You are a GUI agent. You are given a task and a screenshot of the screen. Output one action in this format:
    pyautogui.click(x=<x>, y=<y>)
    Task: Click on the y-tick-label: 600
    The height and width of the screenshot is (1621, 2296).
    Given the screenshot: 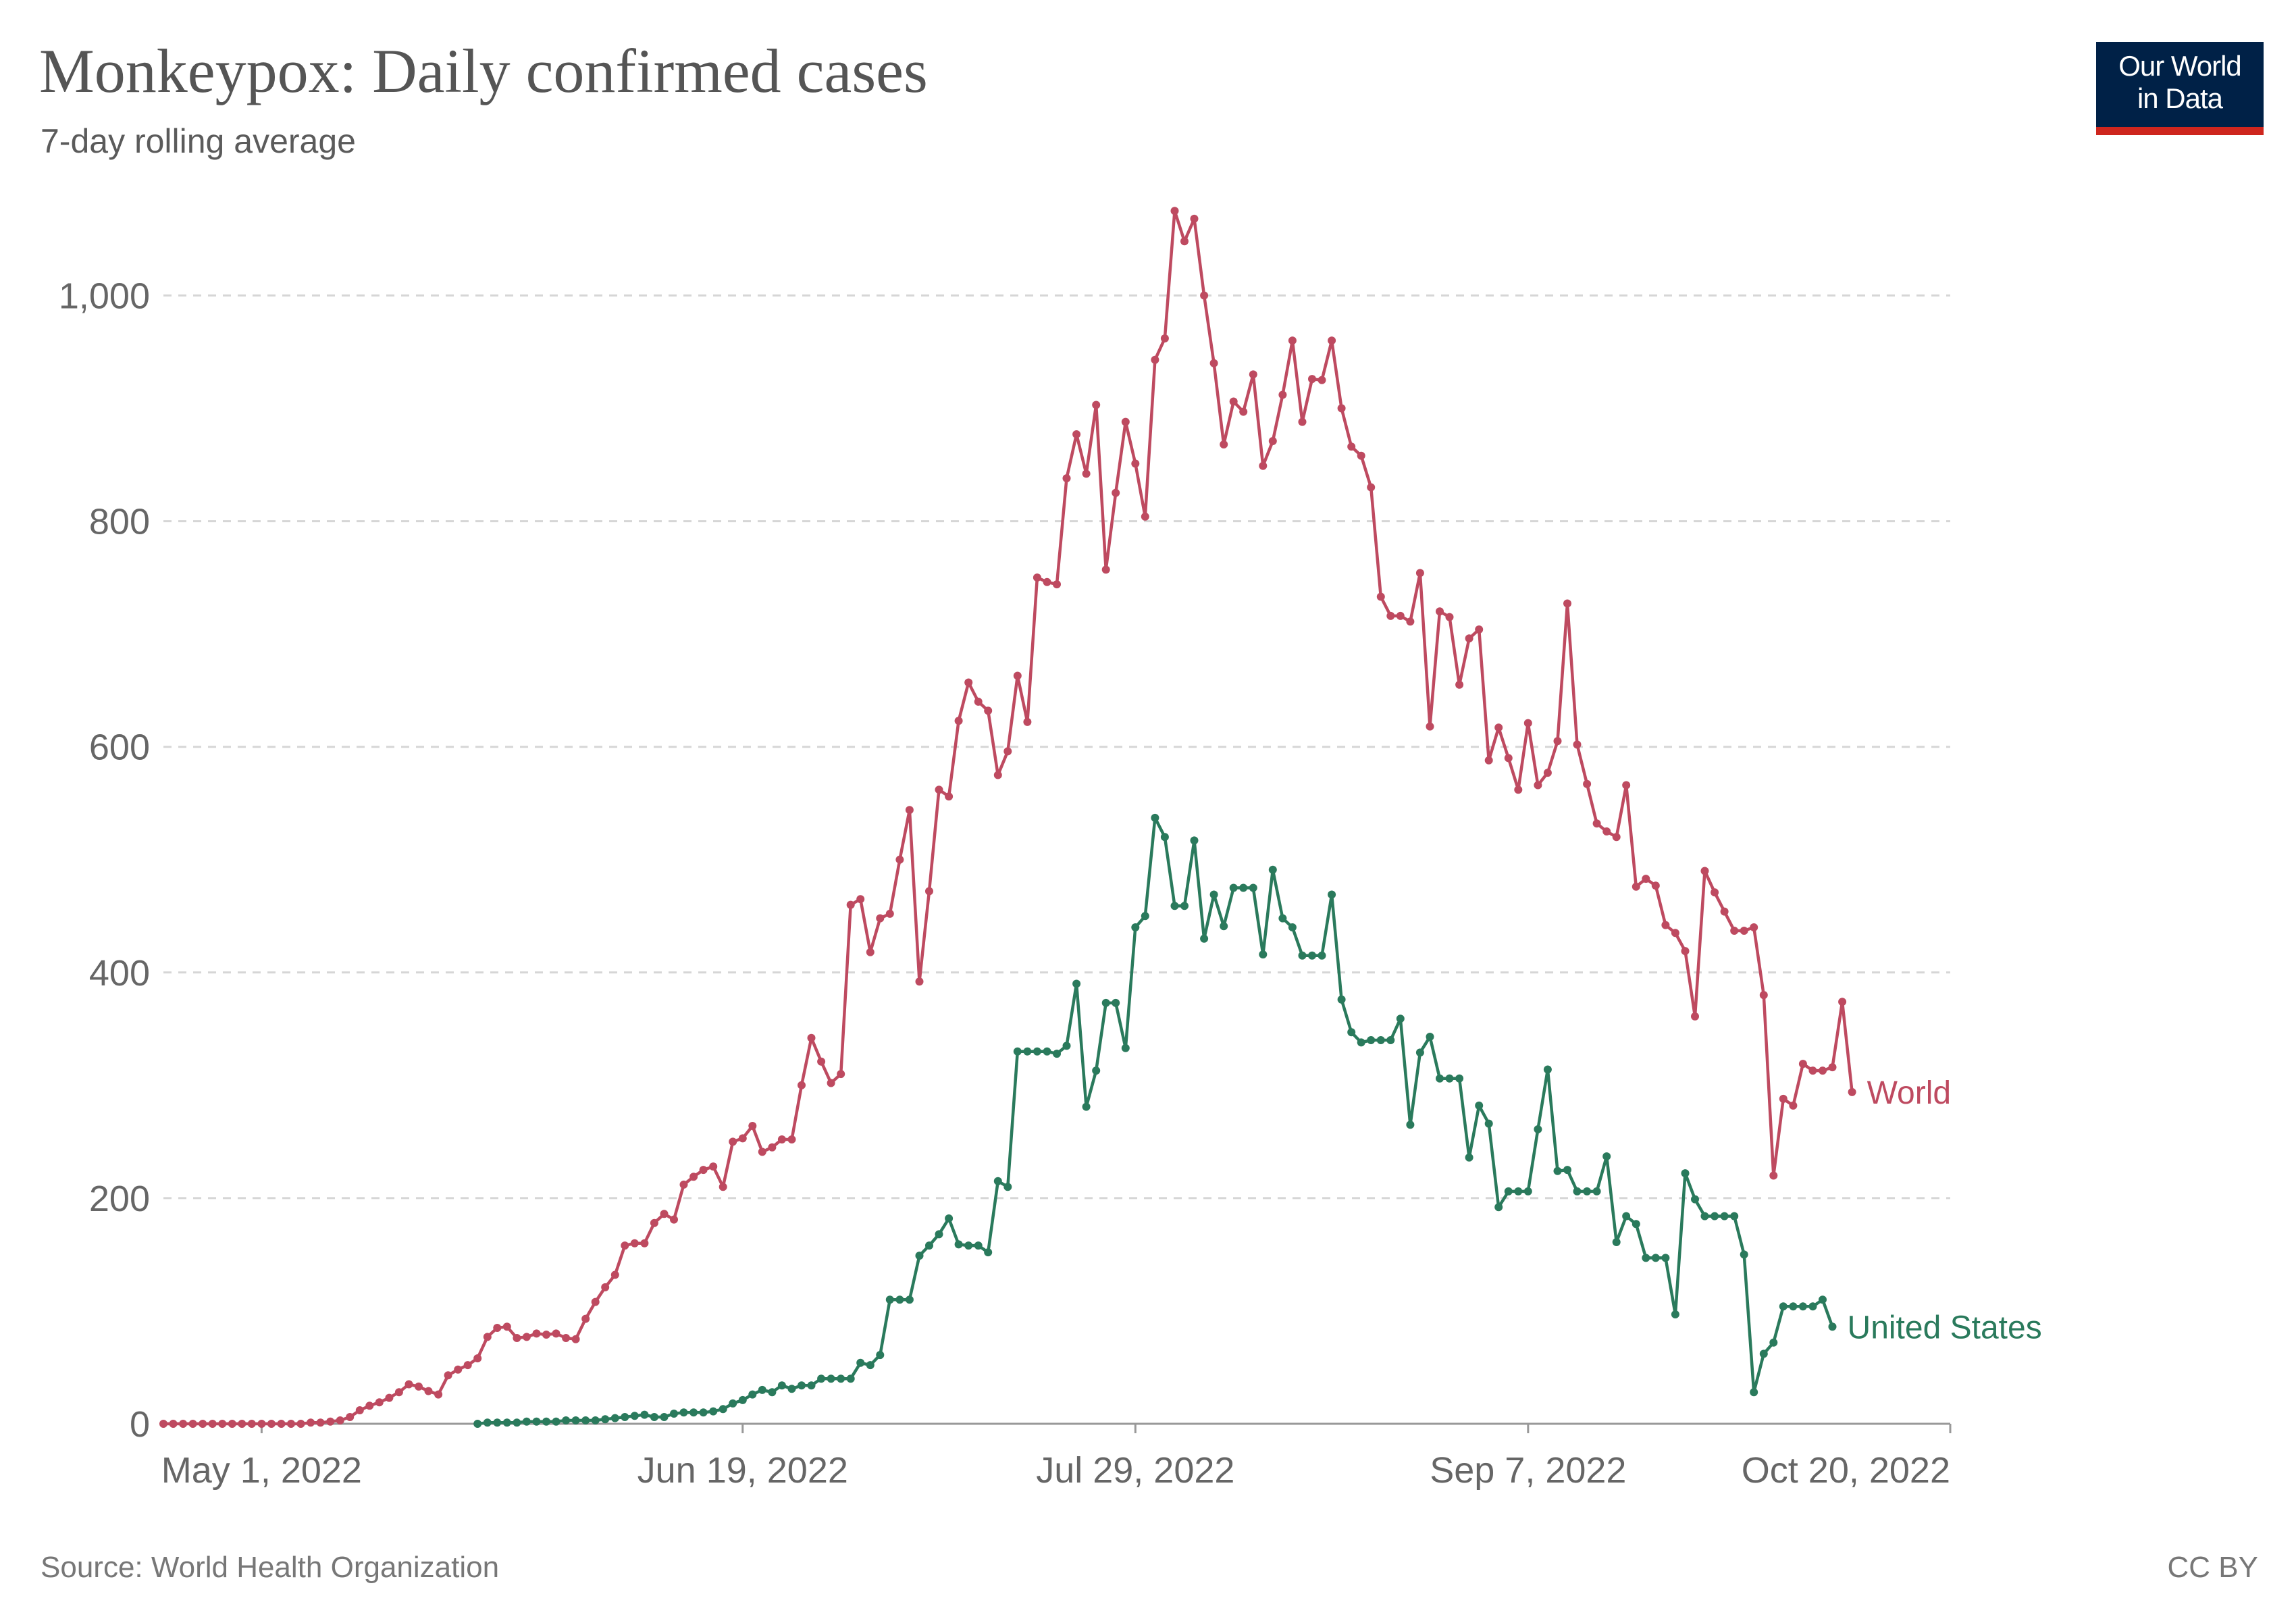 What is the action you would take?
    pyautogui.click(x=119, y=747)
    